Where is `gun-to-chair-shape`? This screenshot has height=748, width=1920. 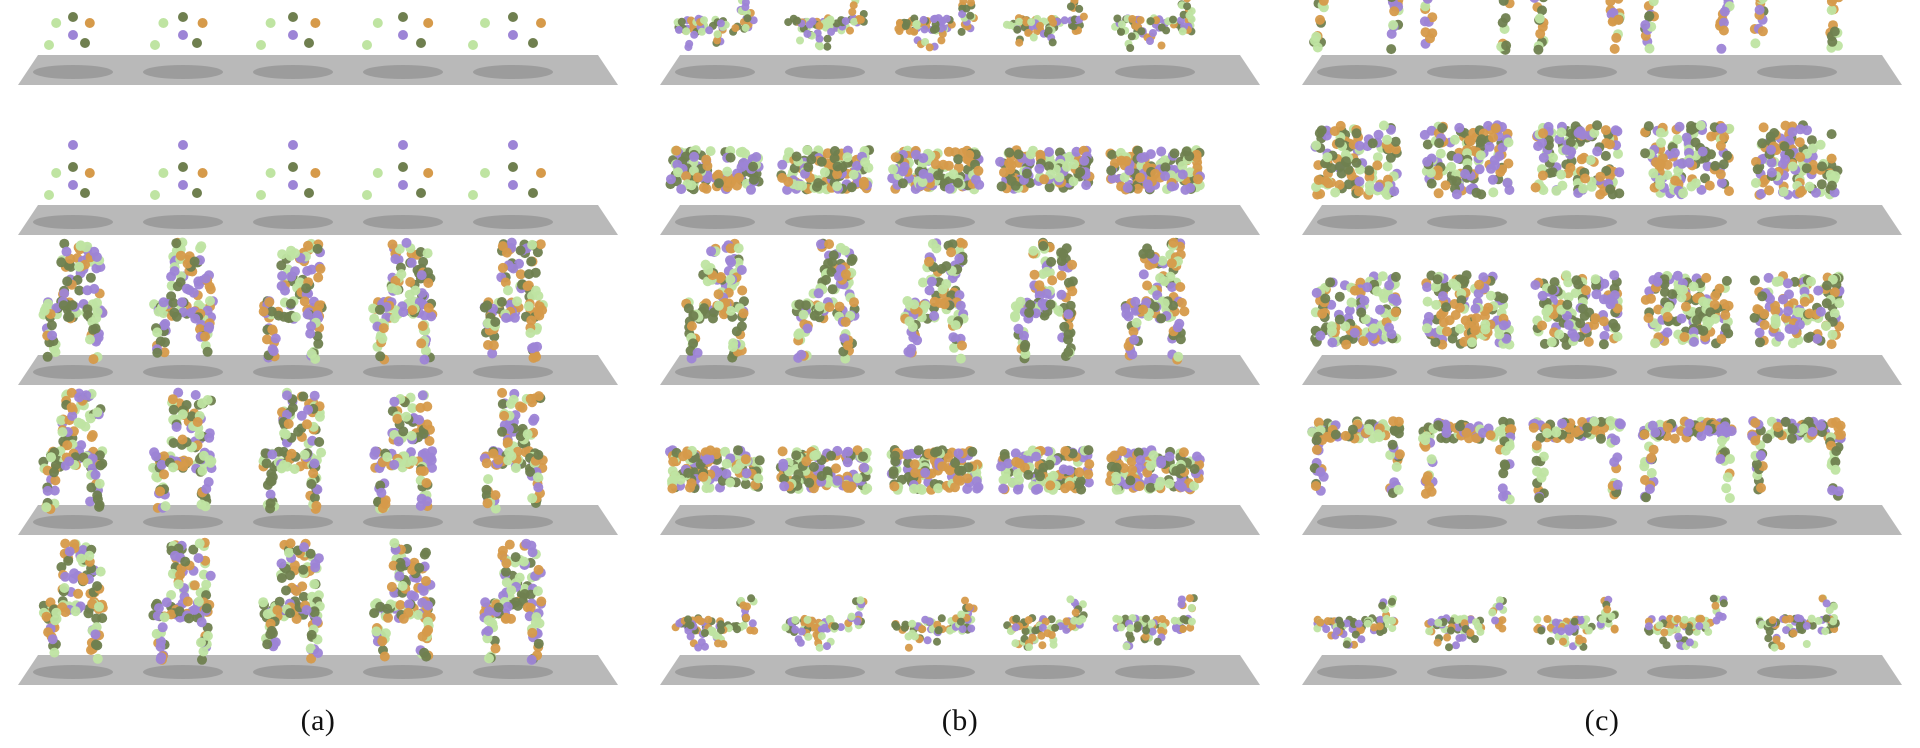
gun-to-chair-shape is located at coordinates (1356, 310).